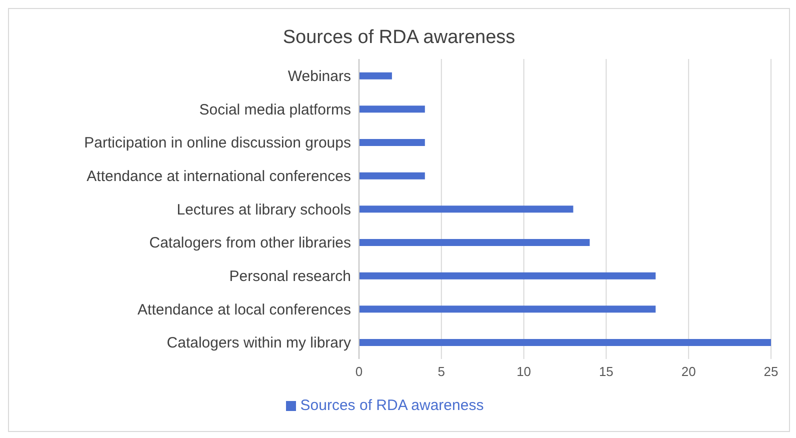 The width and height of the screenshot is (796, 438). I want to click on x-tick-label: 5, so click(442, 372).